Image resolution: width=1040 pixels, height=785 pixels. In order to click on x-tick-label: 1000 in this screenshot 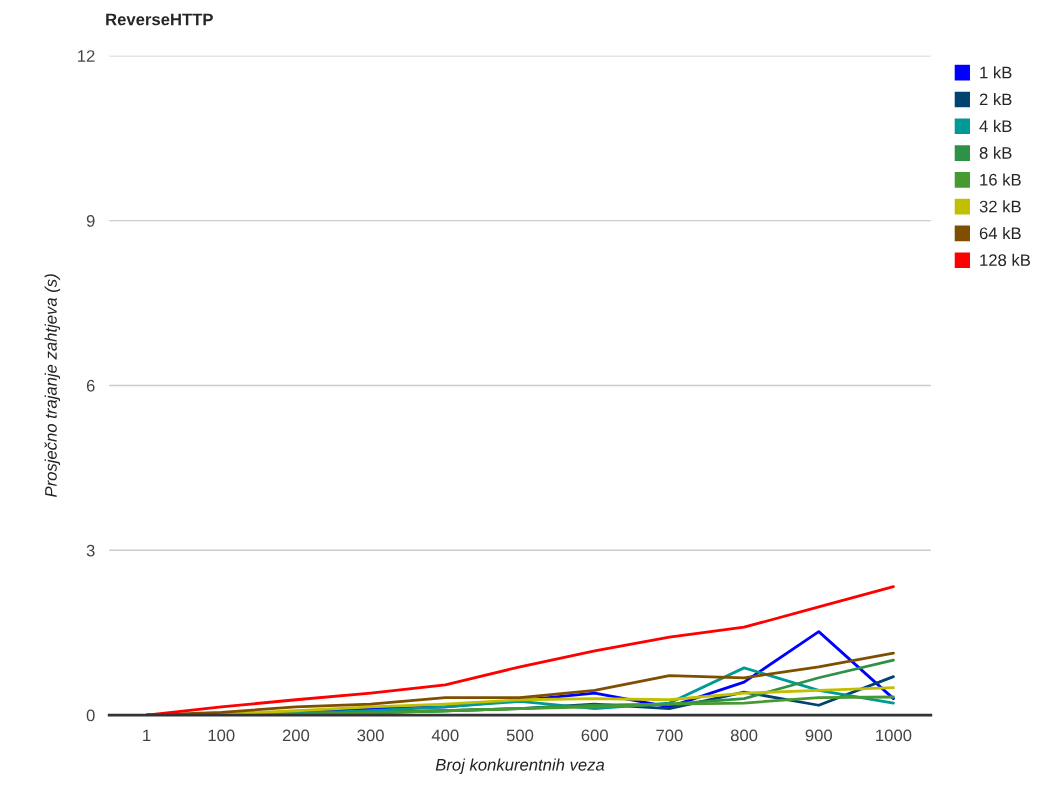, I will do `click(894, 735)`.